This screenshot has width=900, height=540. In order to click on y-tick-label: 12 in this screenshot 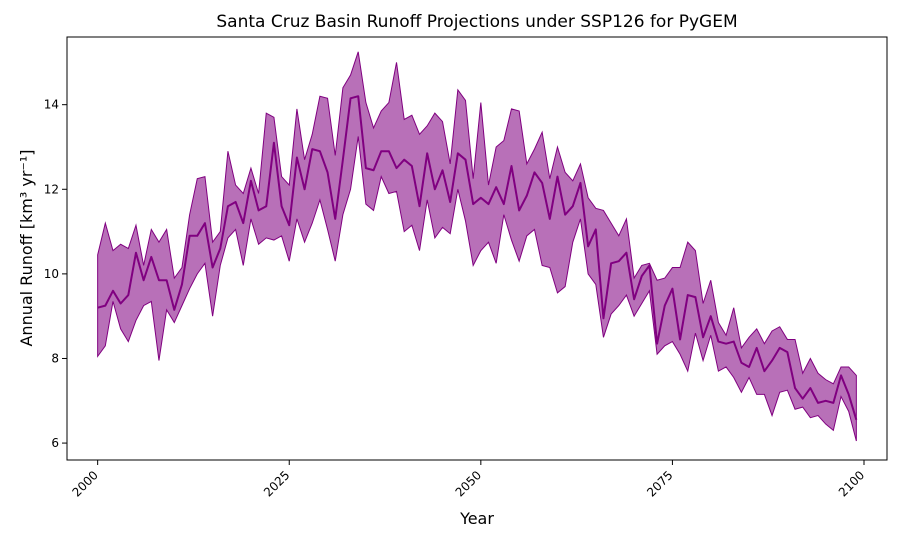, I will do `click(51, 189)`.